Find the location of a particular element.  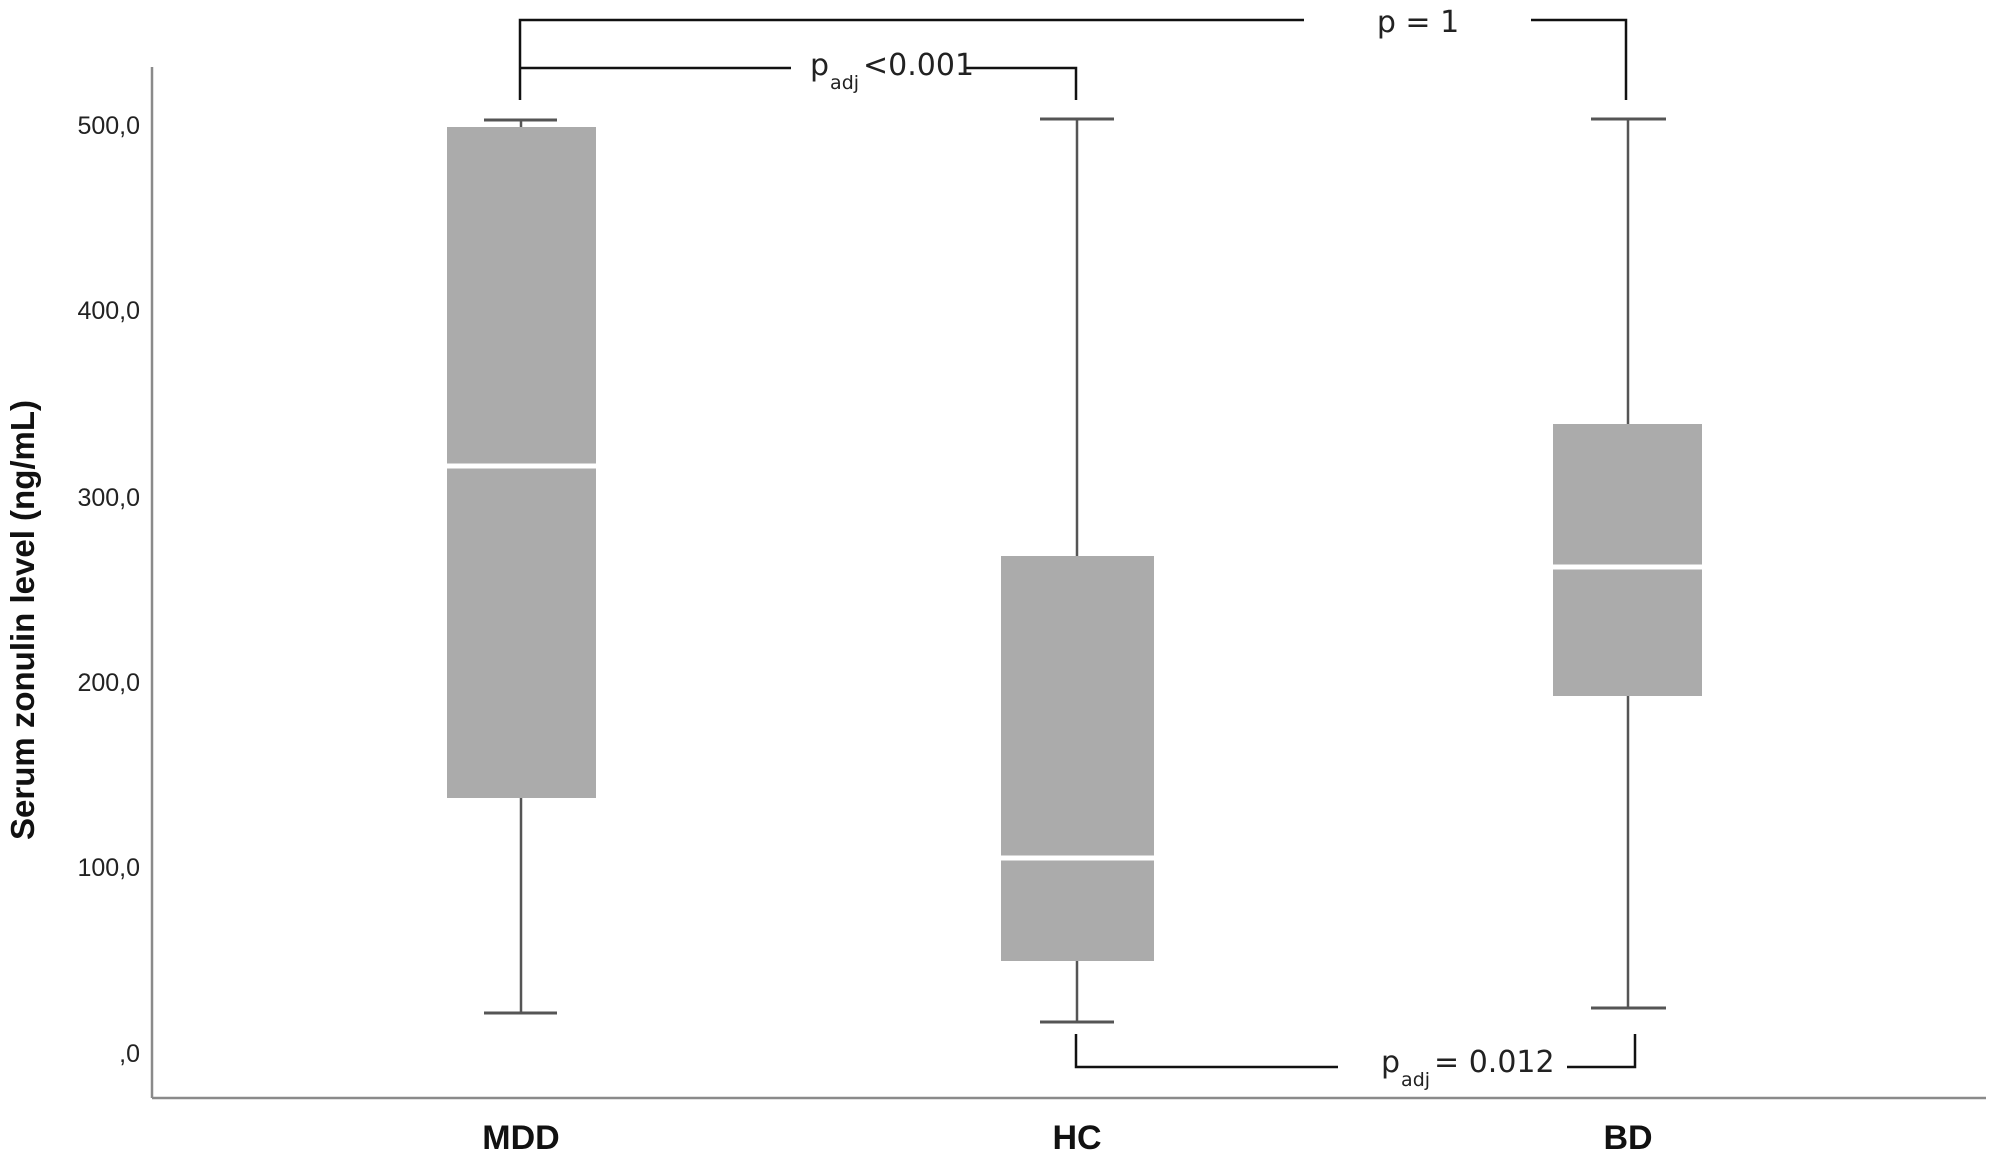

p-value-label: p = 1 is located at coordinates (1418, 22).